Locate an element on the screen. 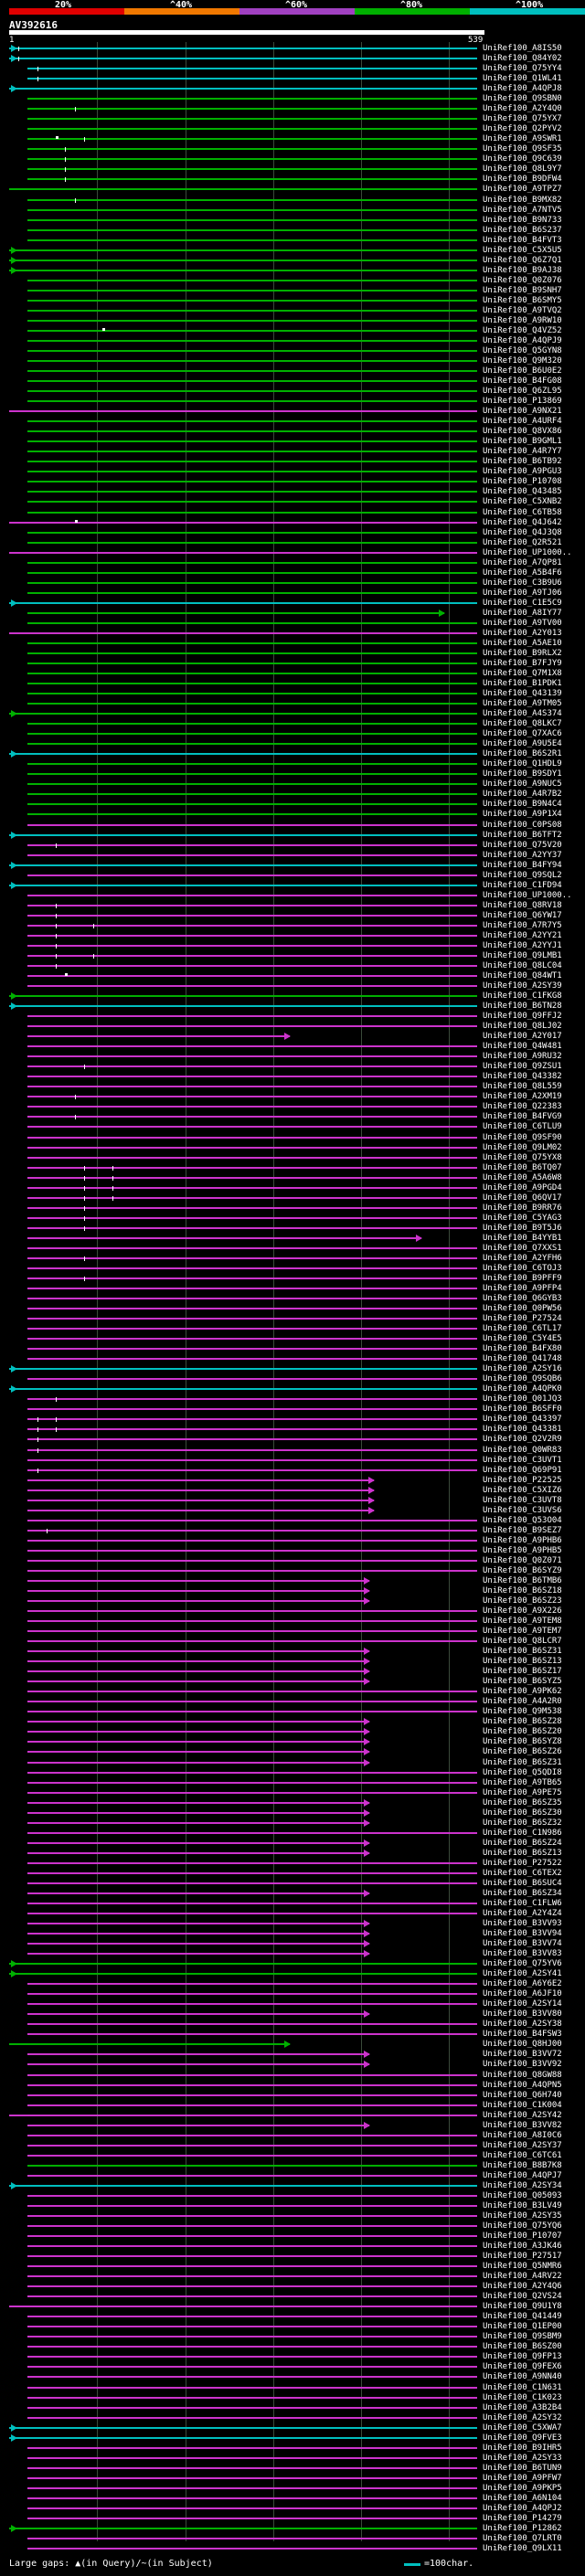 This screenshot has width=585, height=2576. hit-label: UniRef100_A4QPJ7 is located at coordinates (522, 2175).